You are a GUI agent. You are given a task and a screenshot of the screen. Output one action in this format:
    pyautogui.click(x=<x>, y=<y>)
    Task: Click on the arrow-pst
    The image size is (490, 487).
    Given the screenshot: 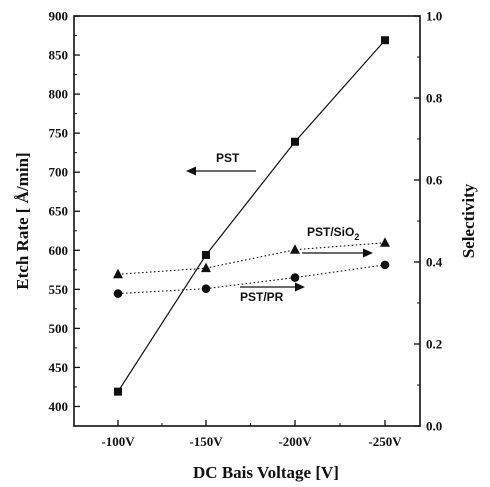 What is the action you would take?
    pyautogui.click(x=221, y=171)
    